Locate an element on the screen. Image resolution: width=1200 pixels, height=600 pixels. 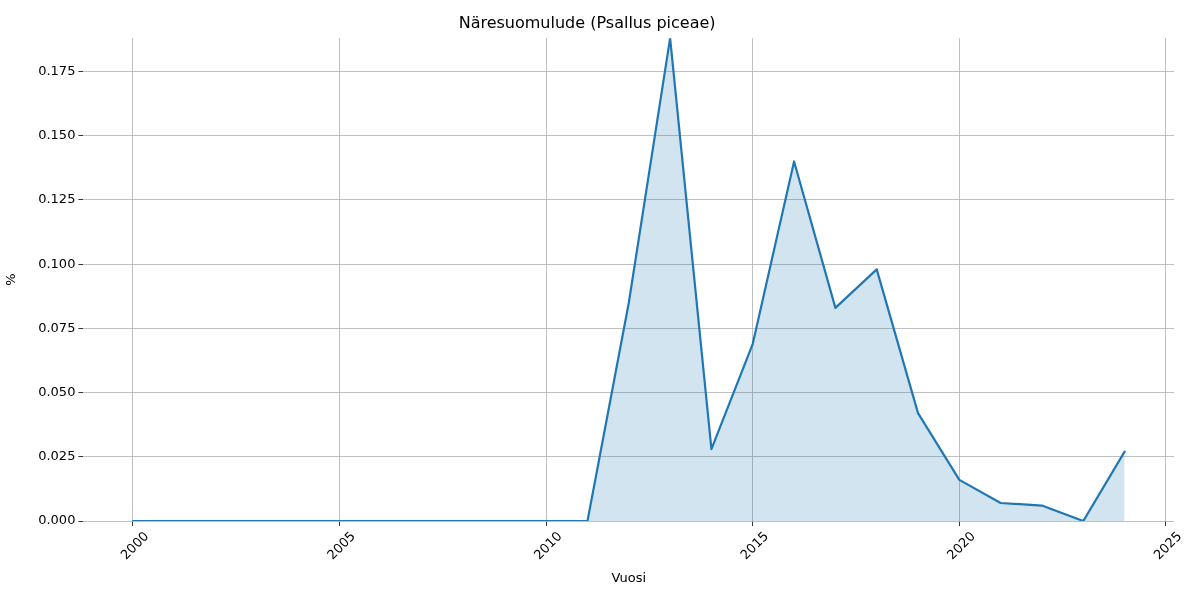
y-tick-label: 0.000 is located at coordinates (57, 520).